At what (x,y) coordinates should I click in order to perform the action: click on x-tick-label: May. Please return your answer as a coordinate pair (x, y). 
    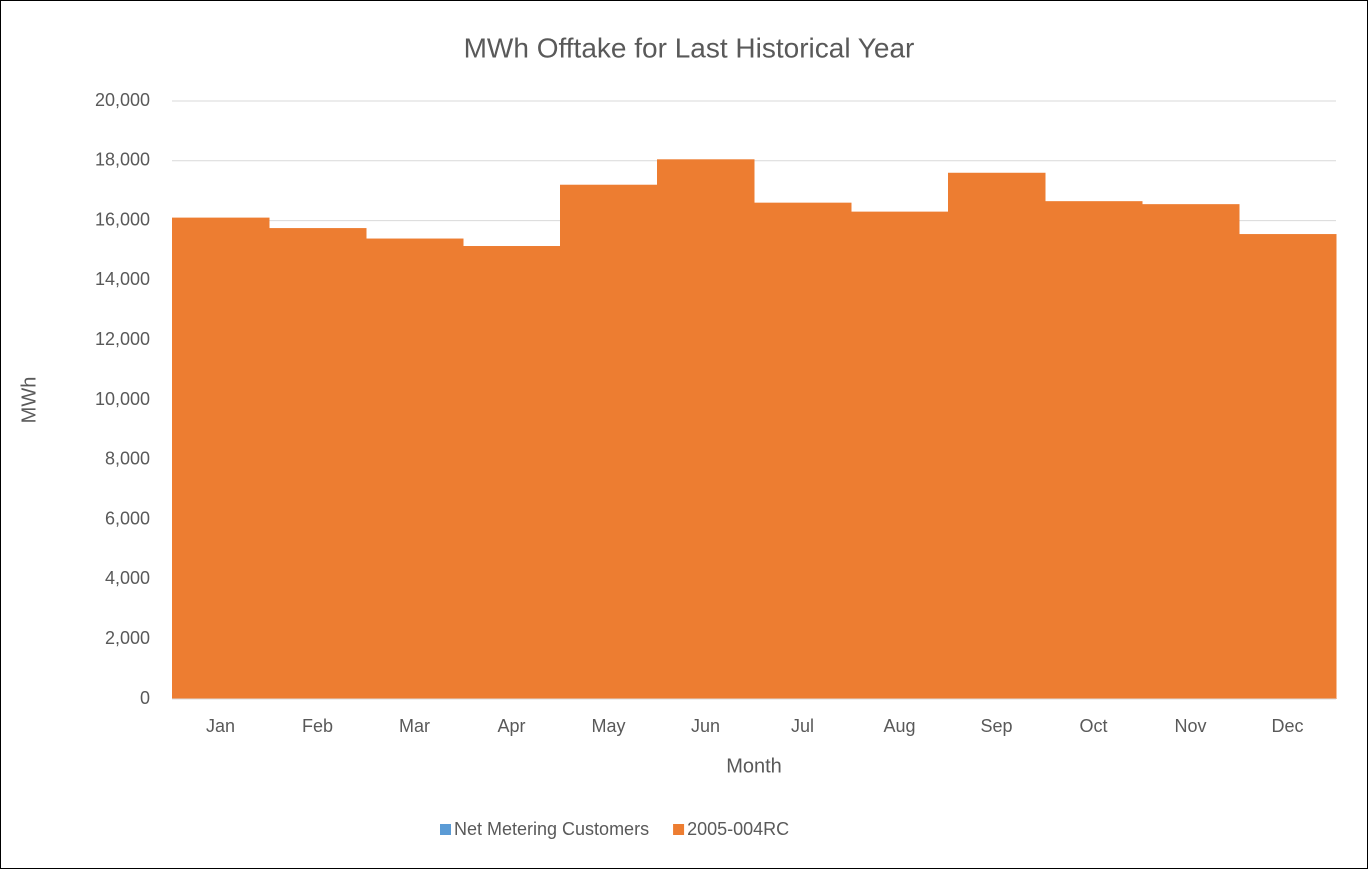
    Looking at the image, I should click on (608, 726).